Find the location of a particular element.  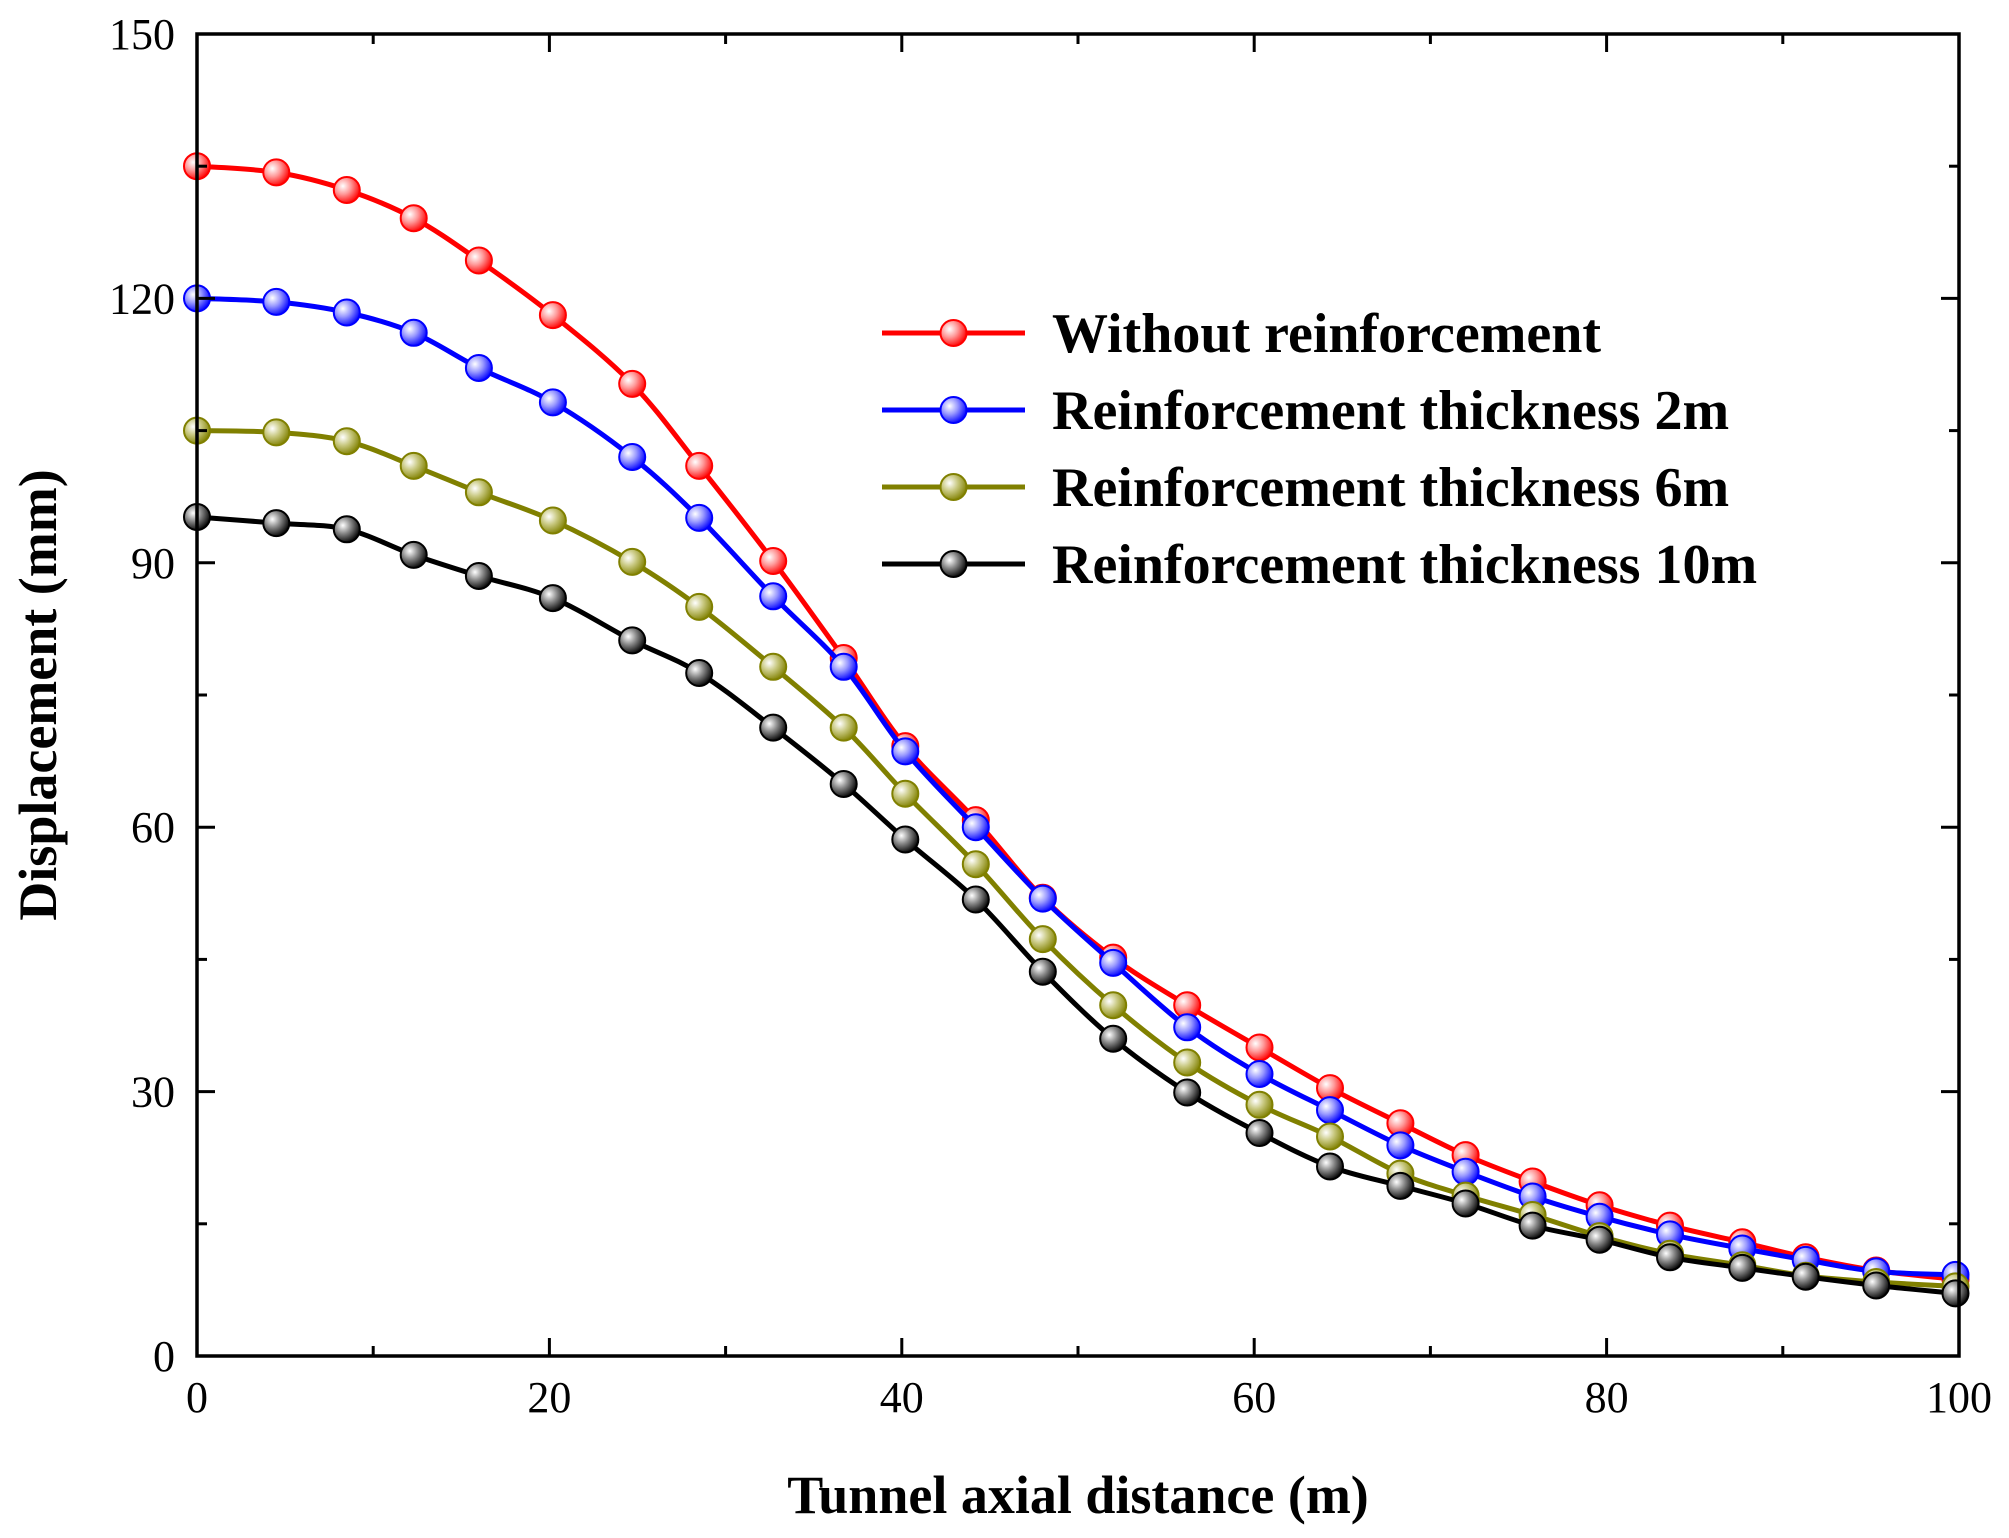

legend-item: Reinforcement thickness 6m is located at coordinates (1305, 488).